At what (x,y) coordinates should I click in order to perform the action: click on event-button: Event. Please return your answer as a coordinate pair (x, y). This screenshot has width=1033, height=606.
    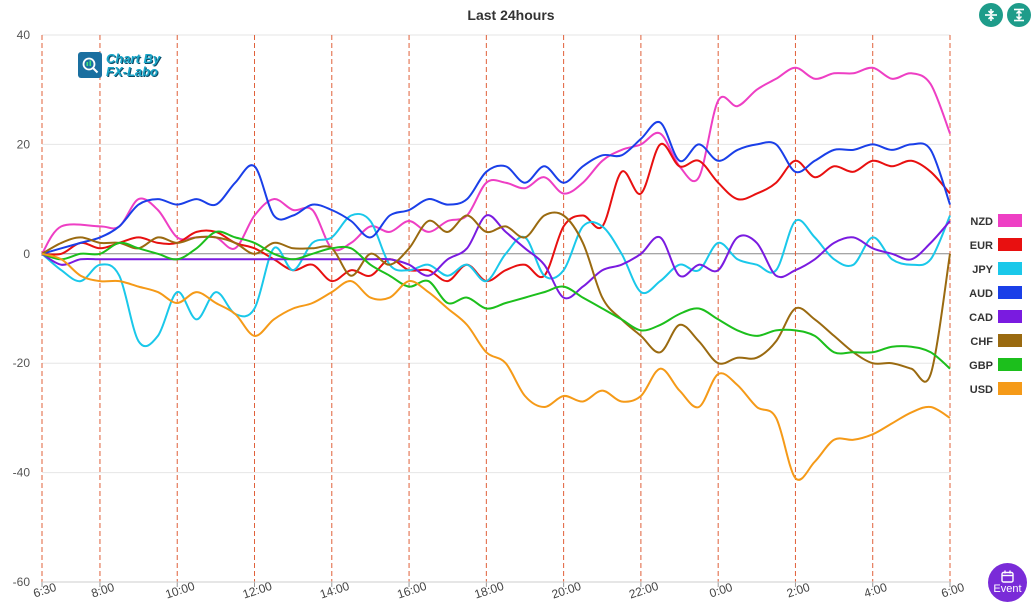
    Looking at the image, I should click on (1007, 582).